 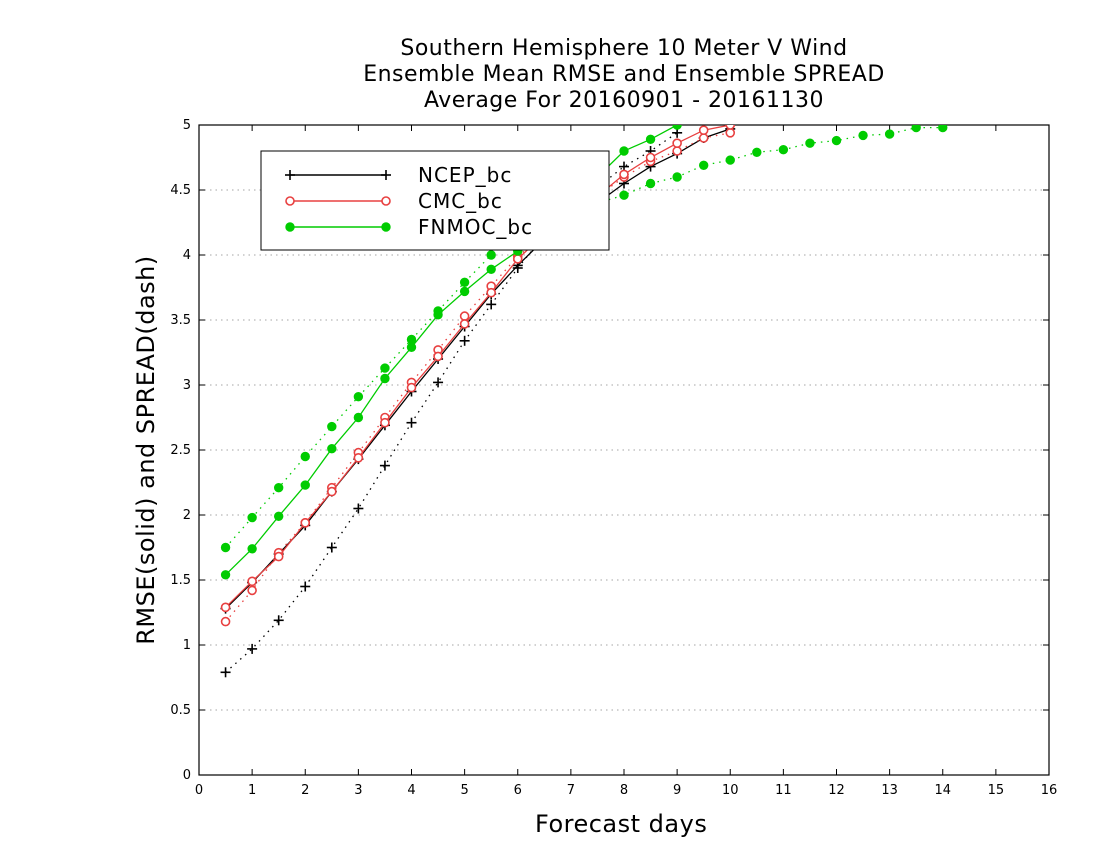 I want to click on y-tick-label: 3, so click(x=187, y=385).